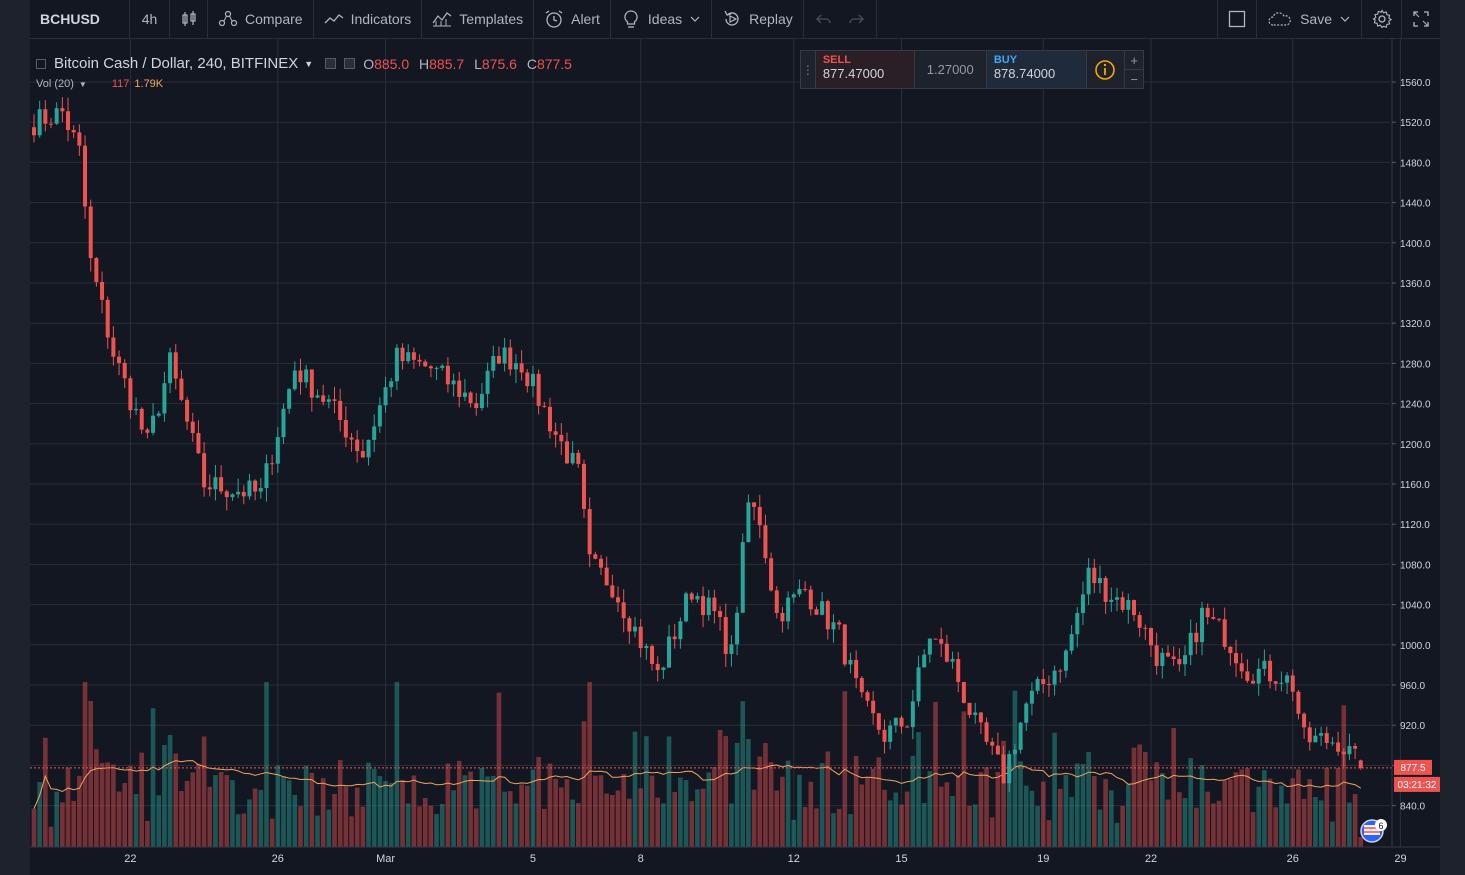  Describe the element at coordinates (856, 19) in the screenshot. I see `redo-icon` at that location.